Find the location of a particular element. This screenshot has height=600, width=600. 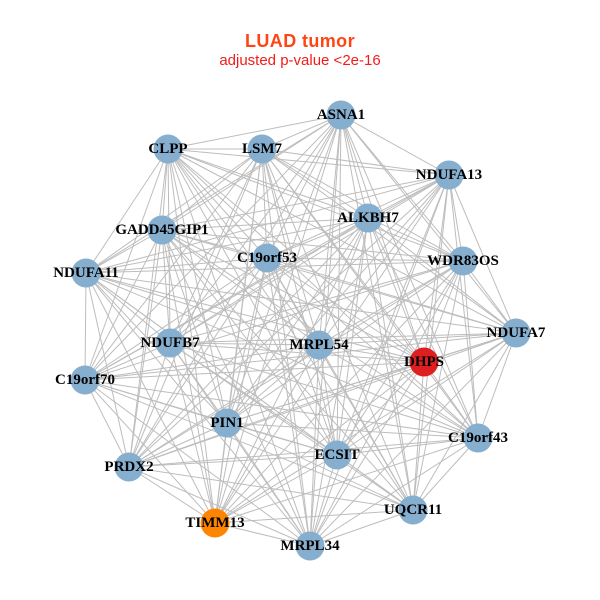

node-label-mrpl34: MRPL34 is located at coordinates (310, 546).